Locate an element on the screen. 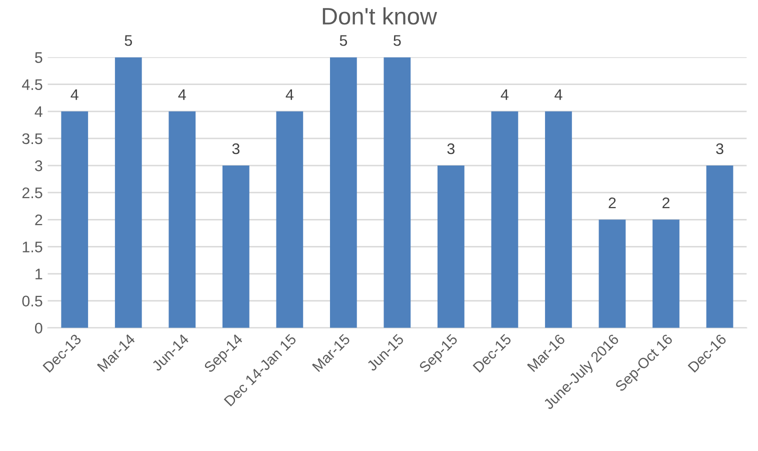  y-tick-label: 5 is located at coordinates (38, 57).